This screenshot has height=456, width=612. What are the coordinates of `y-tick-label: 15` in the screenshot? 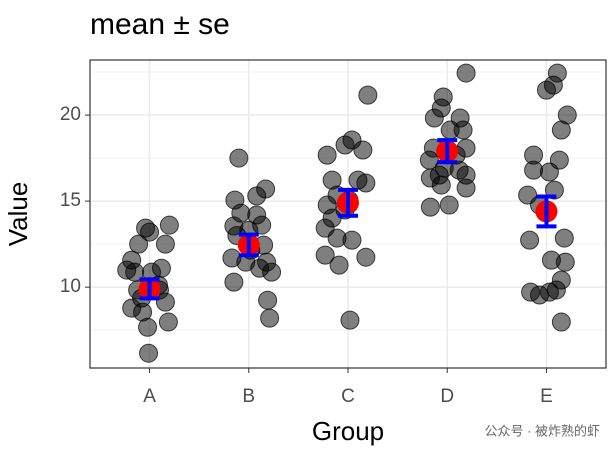 It's located at (70, 200).